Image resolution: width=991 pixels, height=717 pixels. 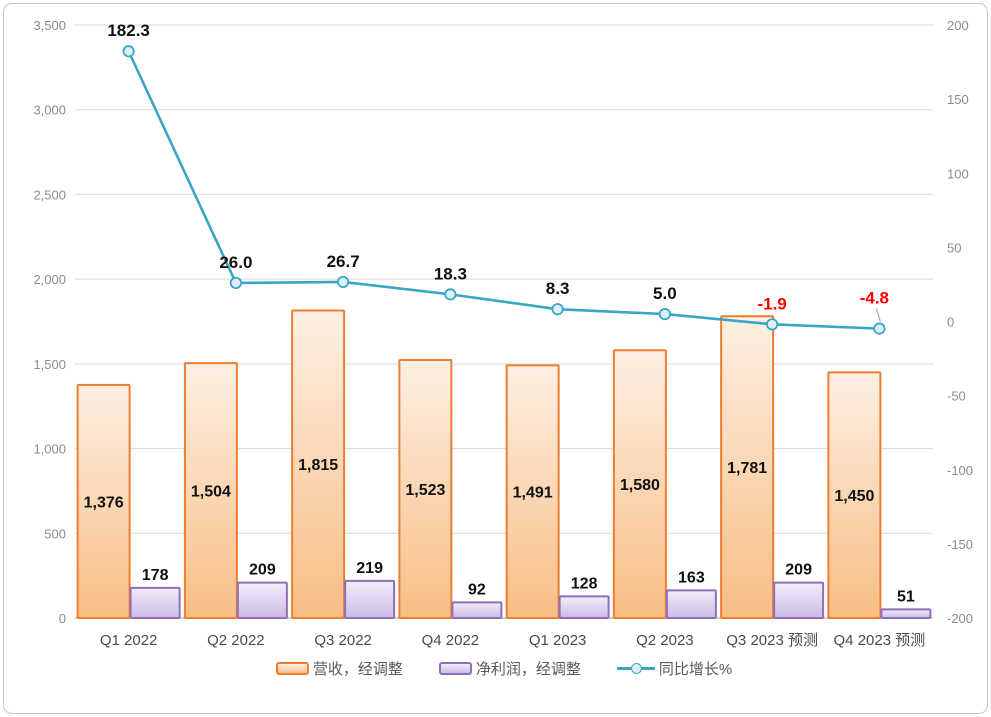 I want to click on growth-label: 18.3, so click(x=450, y=273).